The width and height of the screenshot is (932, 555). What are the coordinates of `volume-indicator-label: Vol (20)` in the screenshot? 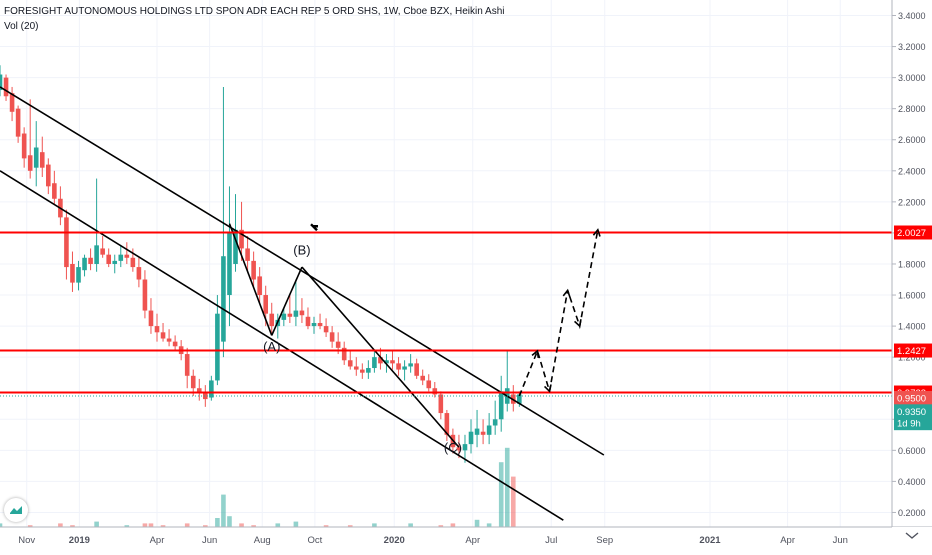 It's located at (21, 26).